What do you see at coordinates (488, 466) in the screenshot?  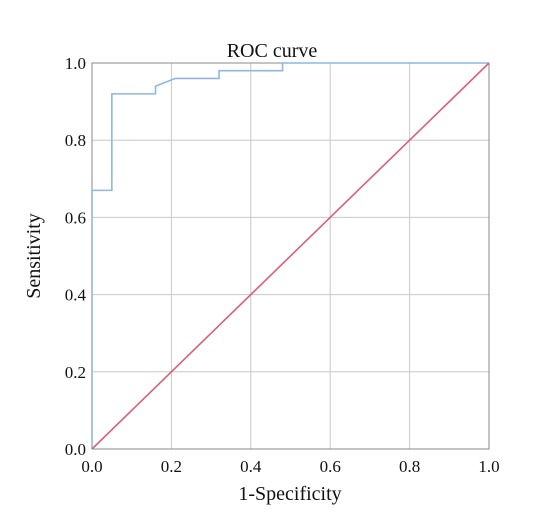 I see `x-tick-label: 1.0` at bounding box center [488, 466].